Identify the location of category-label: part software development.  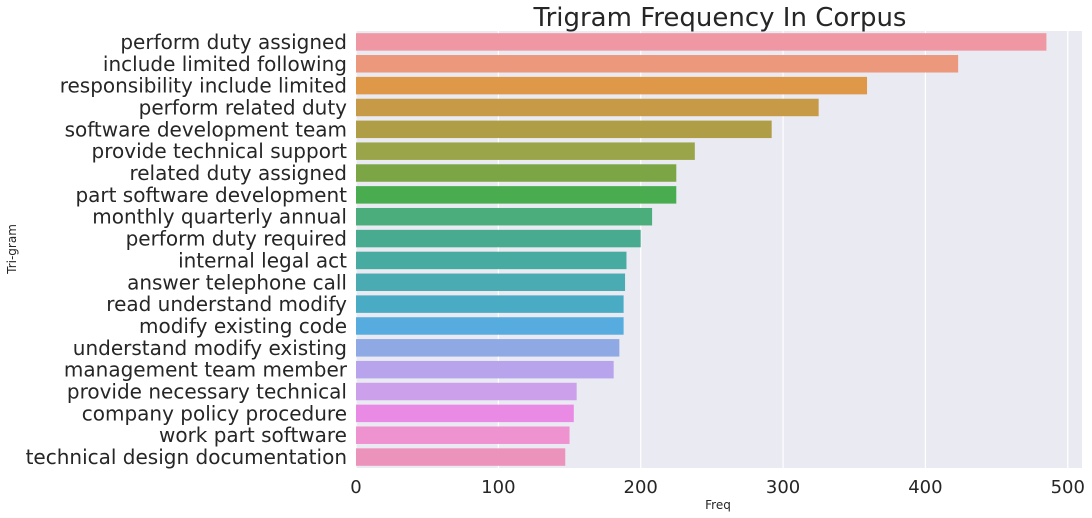
(211, 195).